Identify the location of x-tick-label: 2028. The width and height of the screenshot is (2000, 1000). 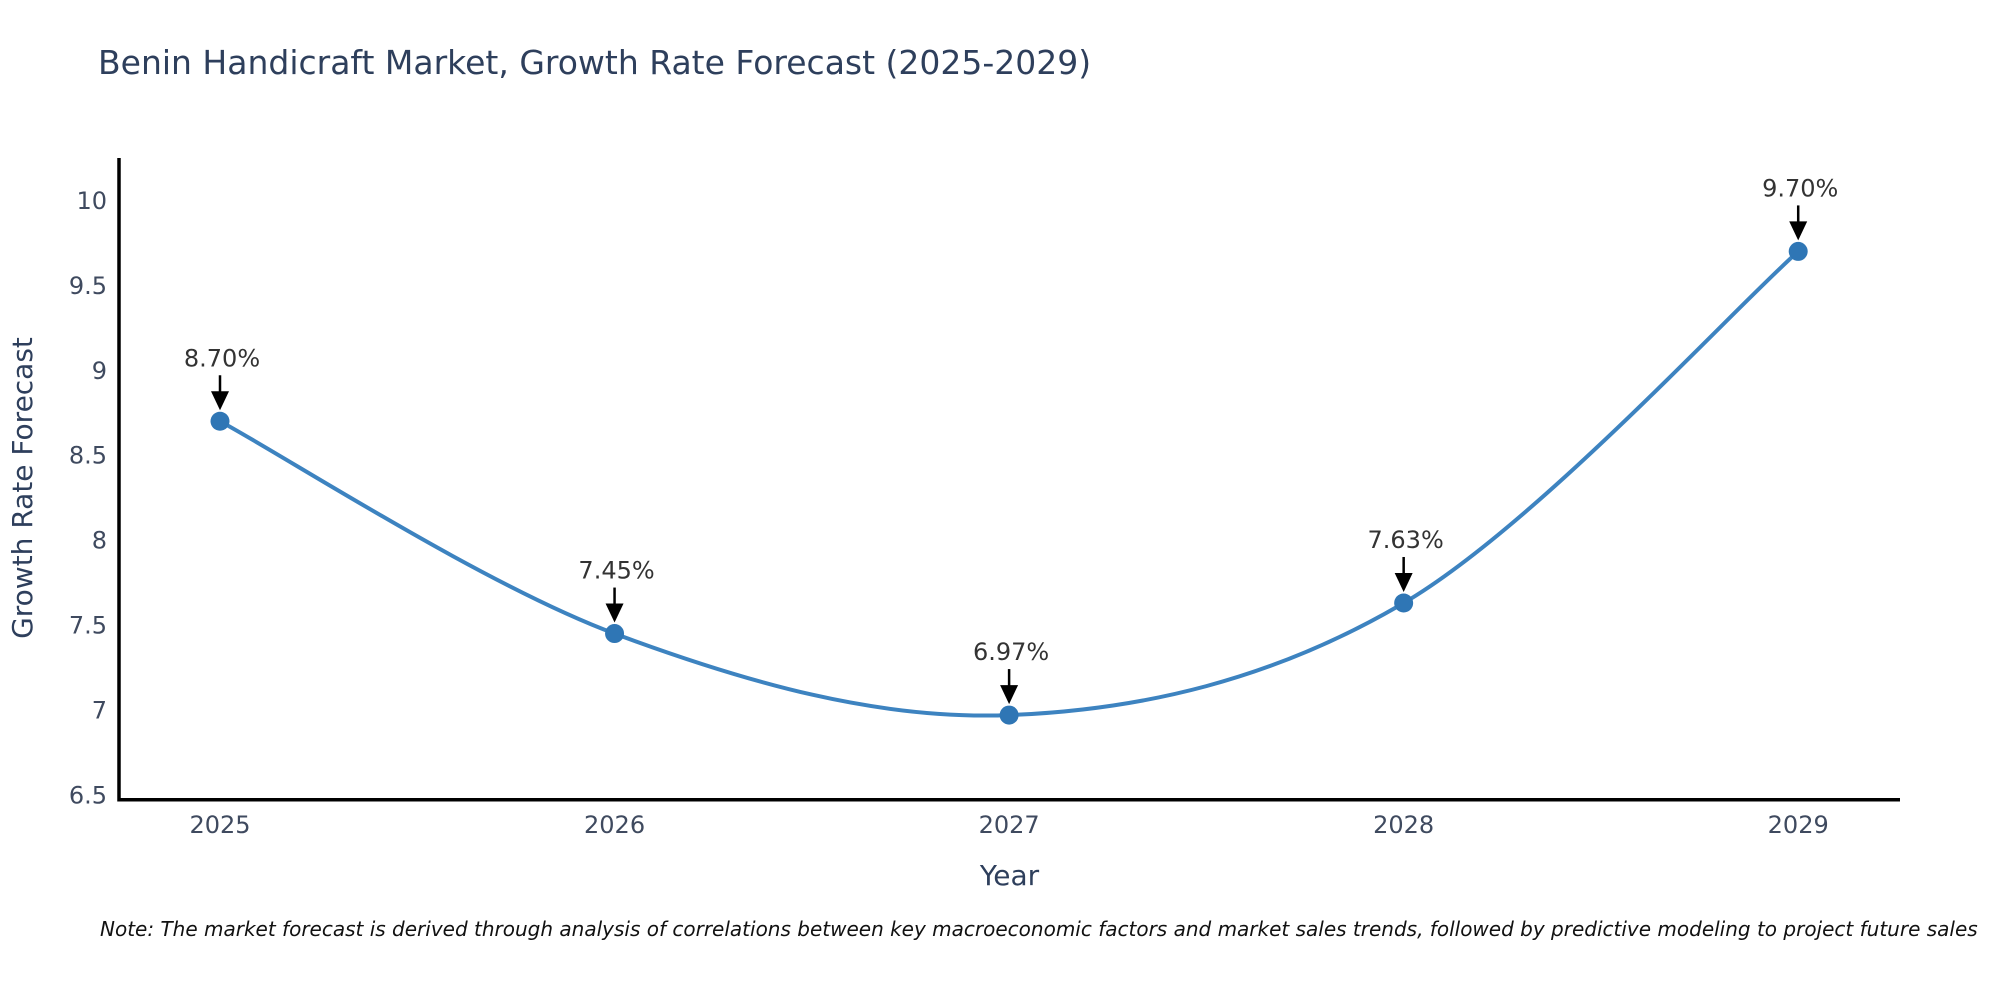
(1403, 825).